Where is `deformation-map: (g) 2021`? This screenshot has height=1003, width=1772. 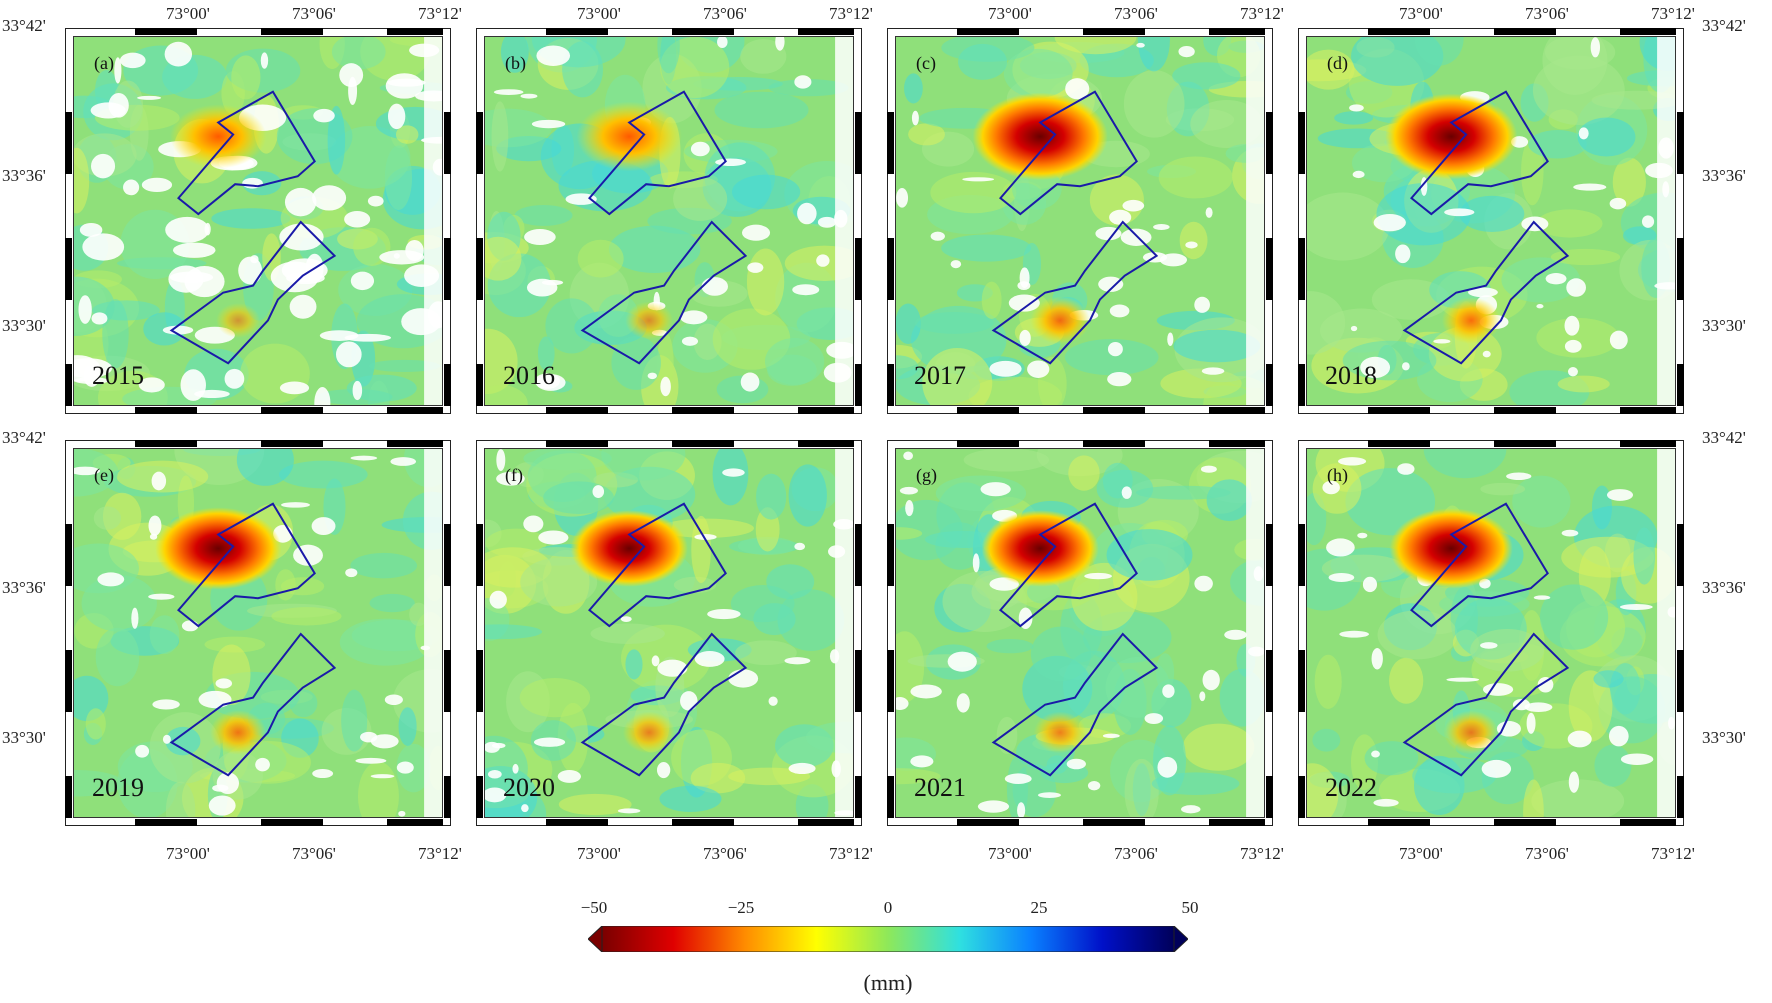 deformation-map: (g) 2021 is located at coordinates (1080, 633).